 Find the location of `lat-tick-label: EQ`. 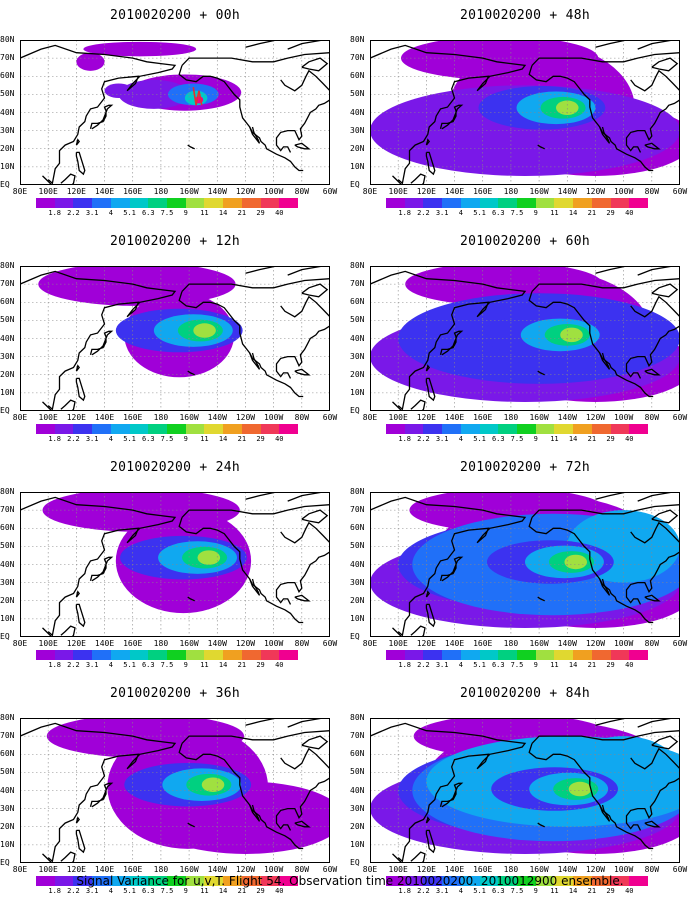

lat-tick-label: EQ is located at coordinates (5, 184).